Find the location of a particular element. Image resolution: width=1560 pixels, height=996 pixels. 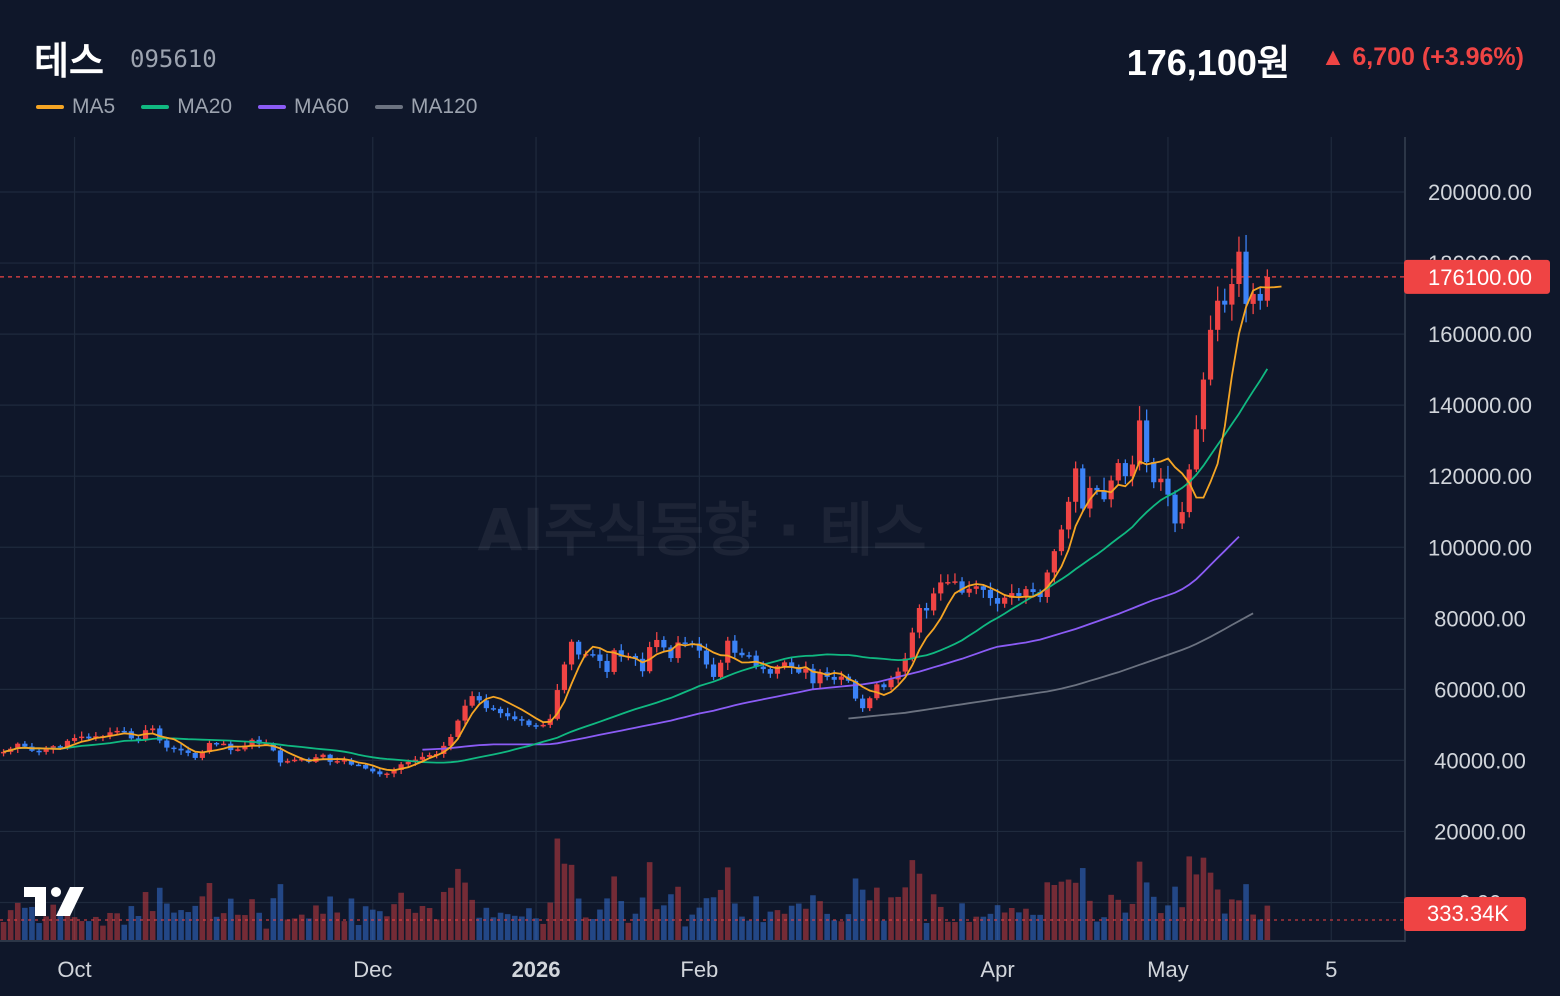

last-price-badge: 176100.00 is located at coordinates (1477, 276).